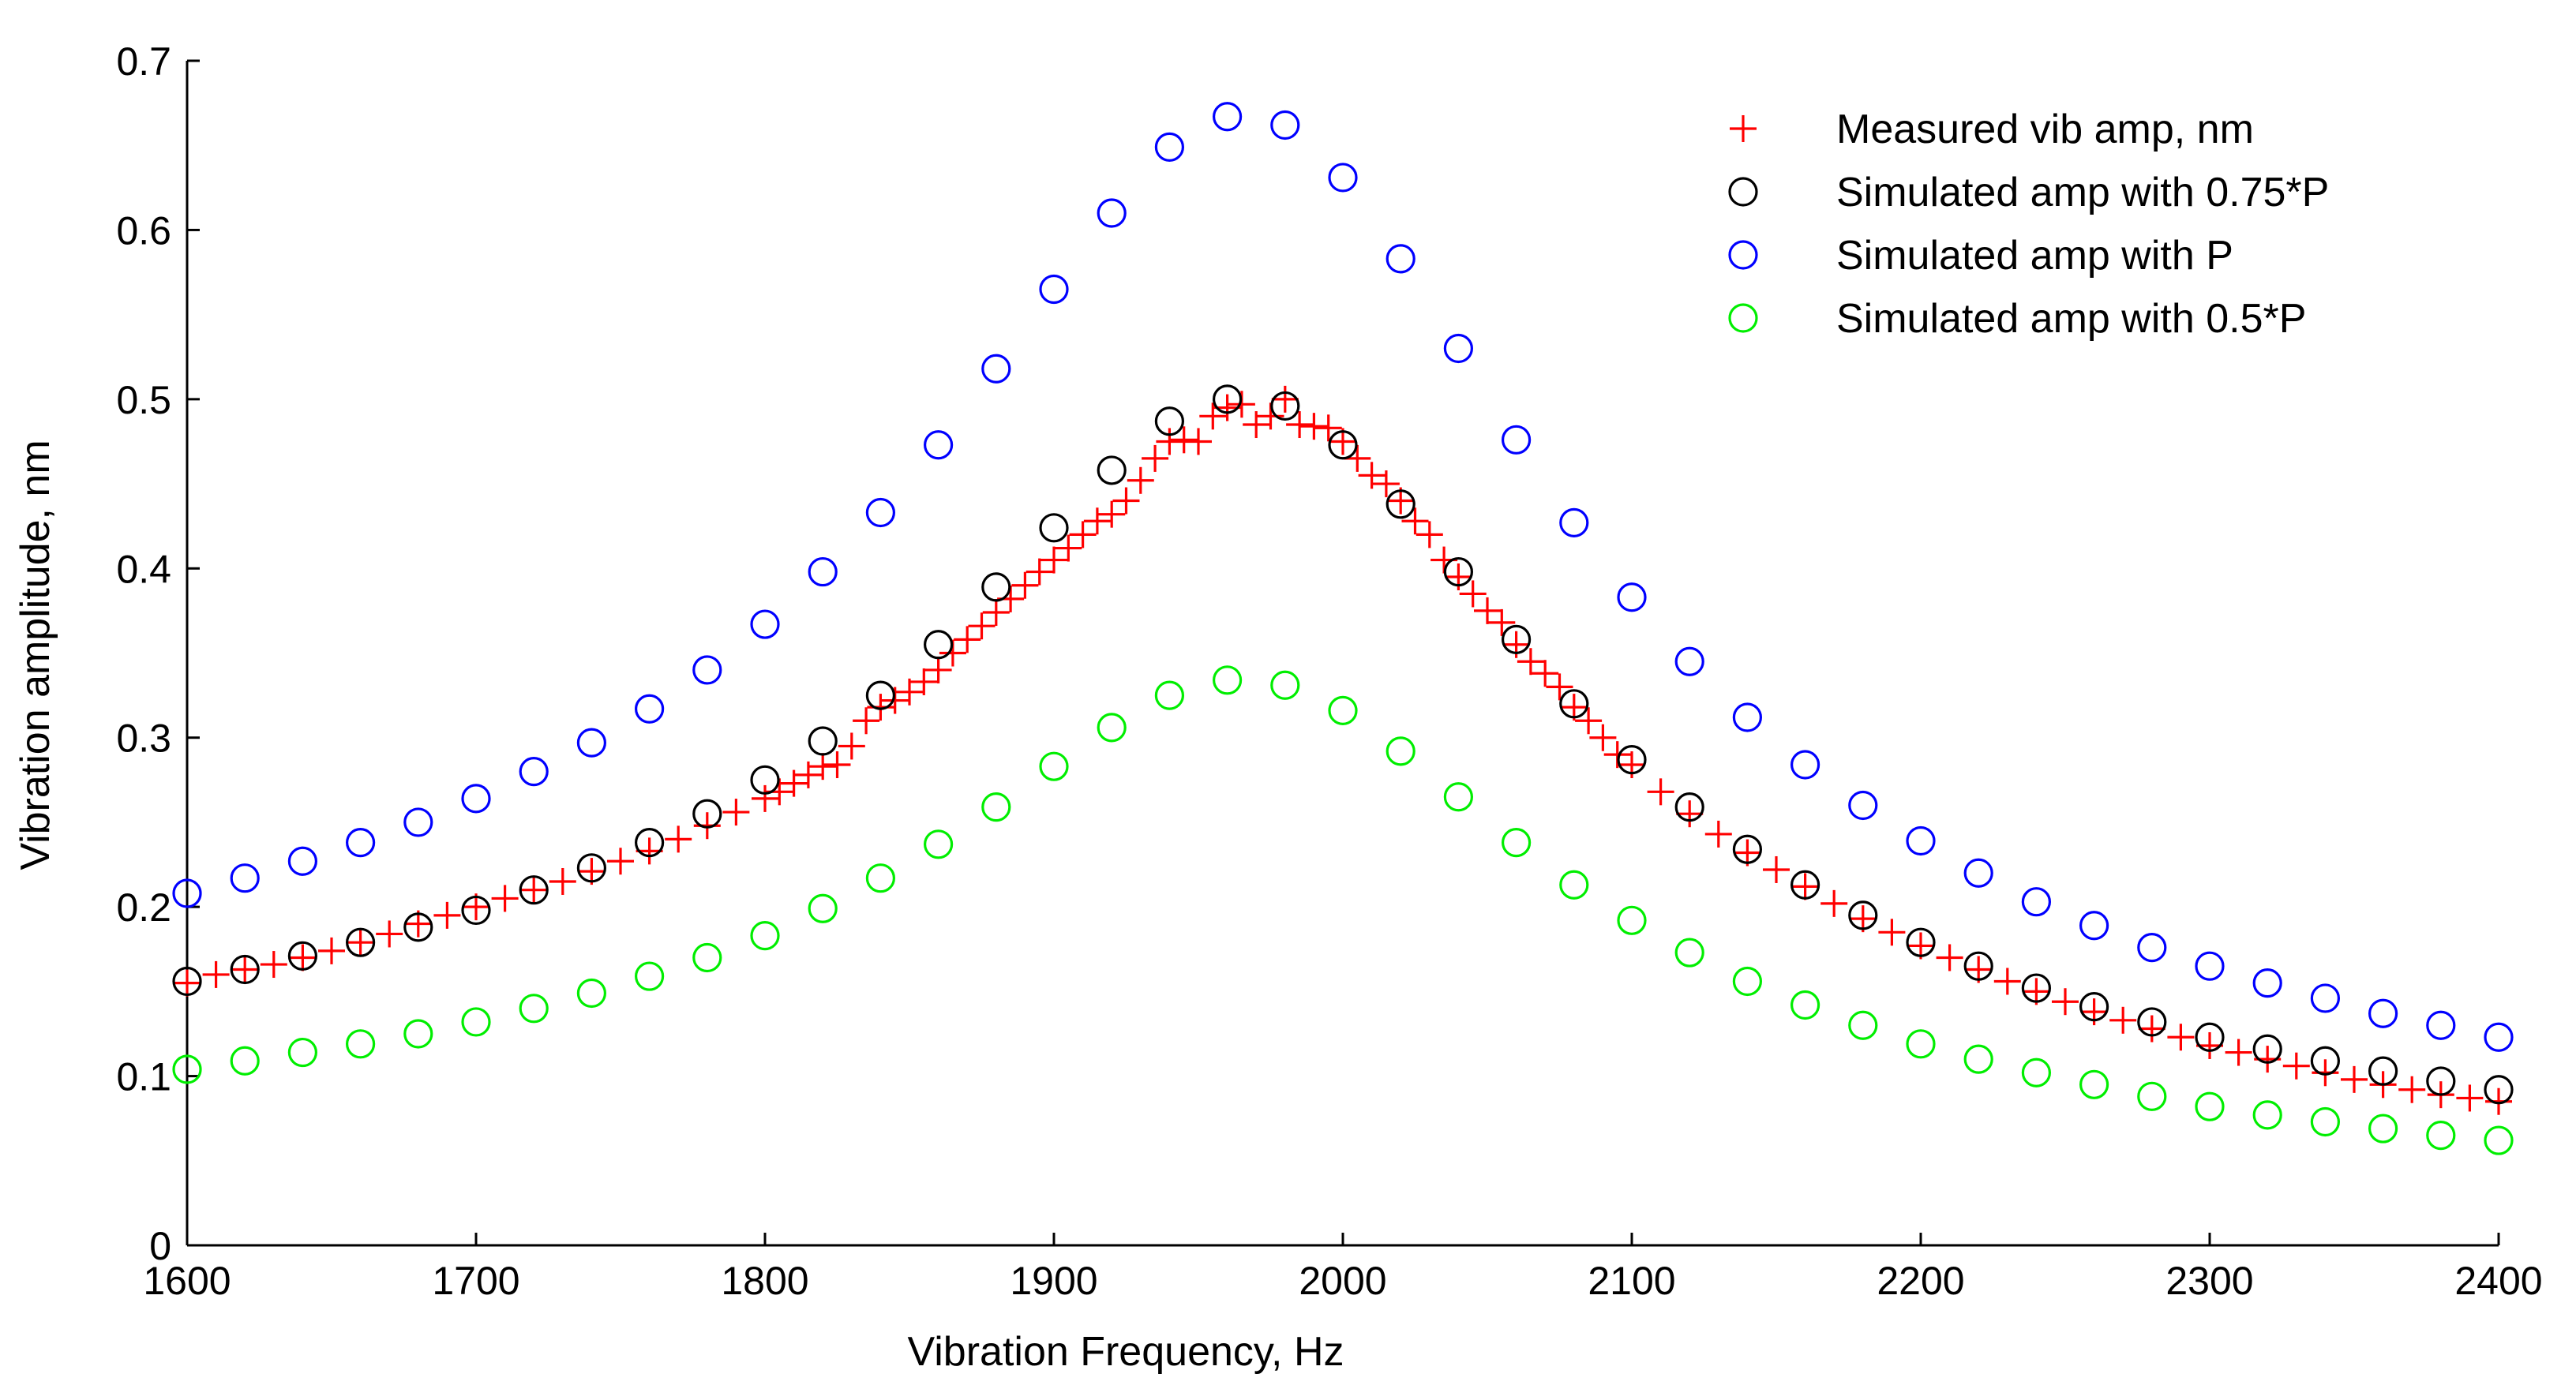  What do you see at coordinates (143, 1077) in the screenshot?
I see `y-tick-label: 0.1` at bounding box center [143, 1077].